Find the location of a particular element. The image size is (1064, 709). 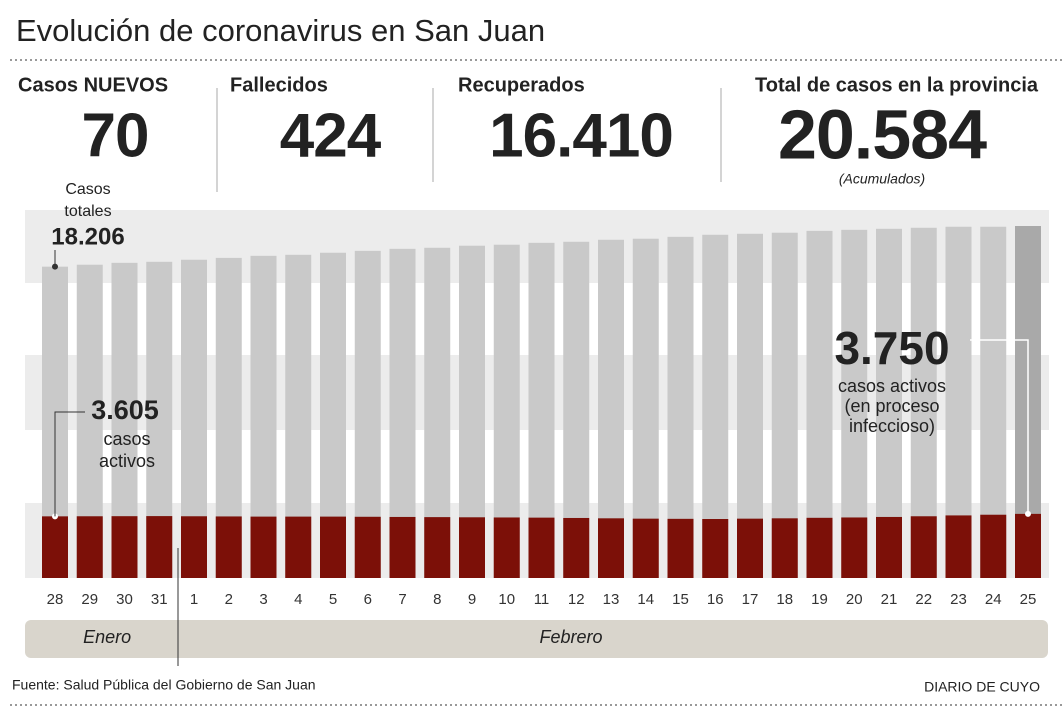

x-tick-label: 23 is located at coordinates (958, 599).